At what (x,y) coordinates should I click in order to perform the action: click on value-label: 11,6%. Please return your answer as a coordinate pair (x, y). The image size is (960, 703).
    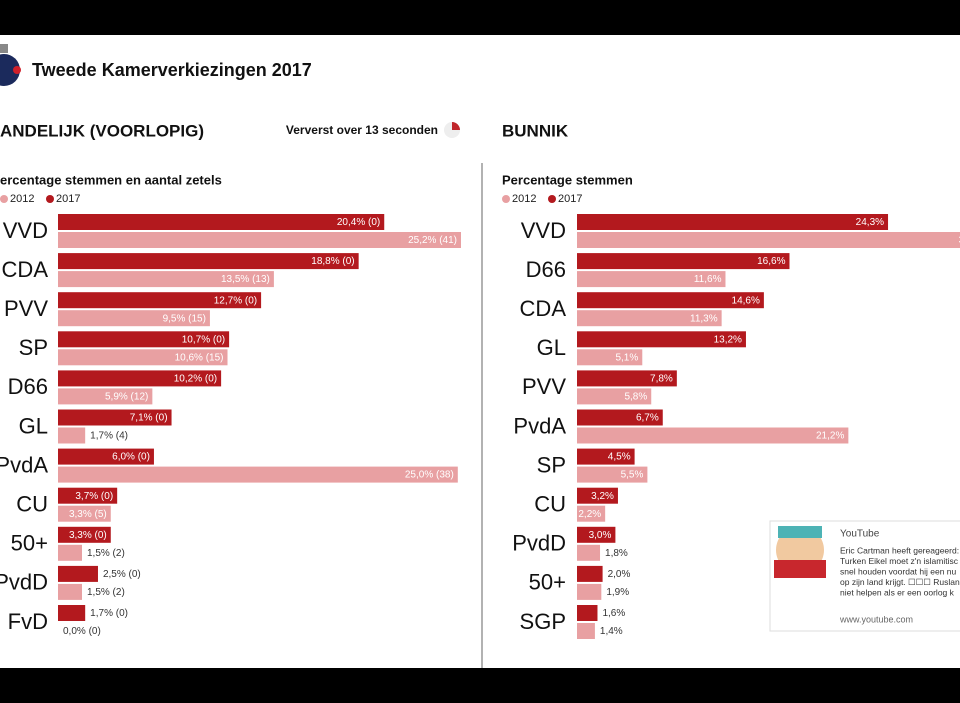
    Looking at the image, I should click on (708, 279).